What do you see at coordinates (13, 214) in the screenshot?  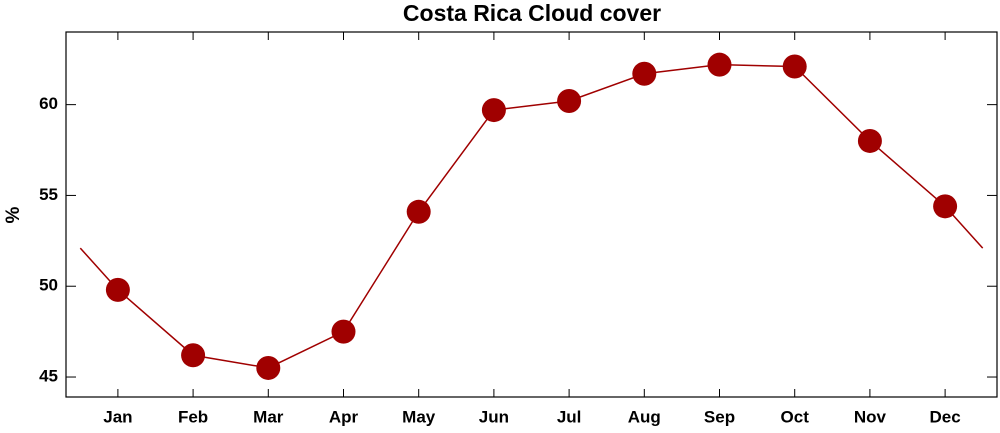 I see `y-axis-label: %` at bounding box center [13, 214].